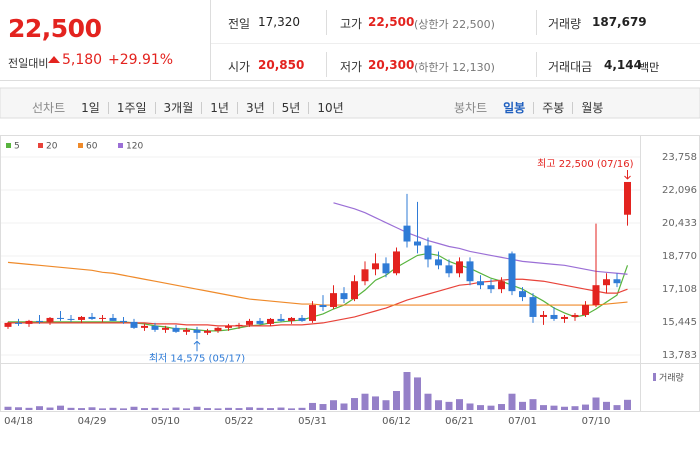  What do you see at coordinates (480, 238) in the screenshot?
I see `ma-line` at bounding box center [480, 238].